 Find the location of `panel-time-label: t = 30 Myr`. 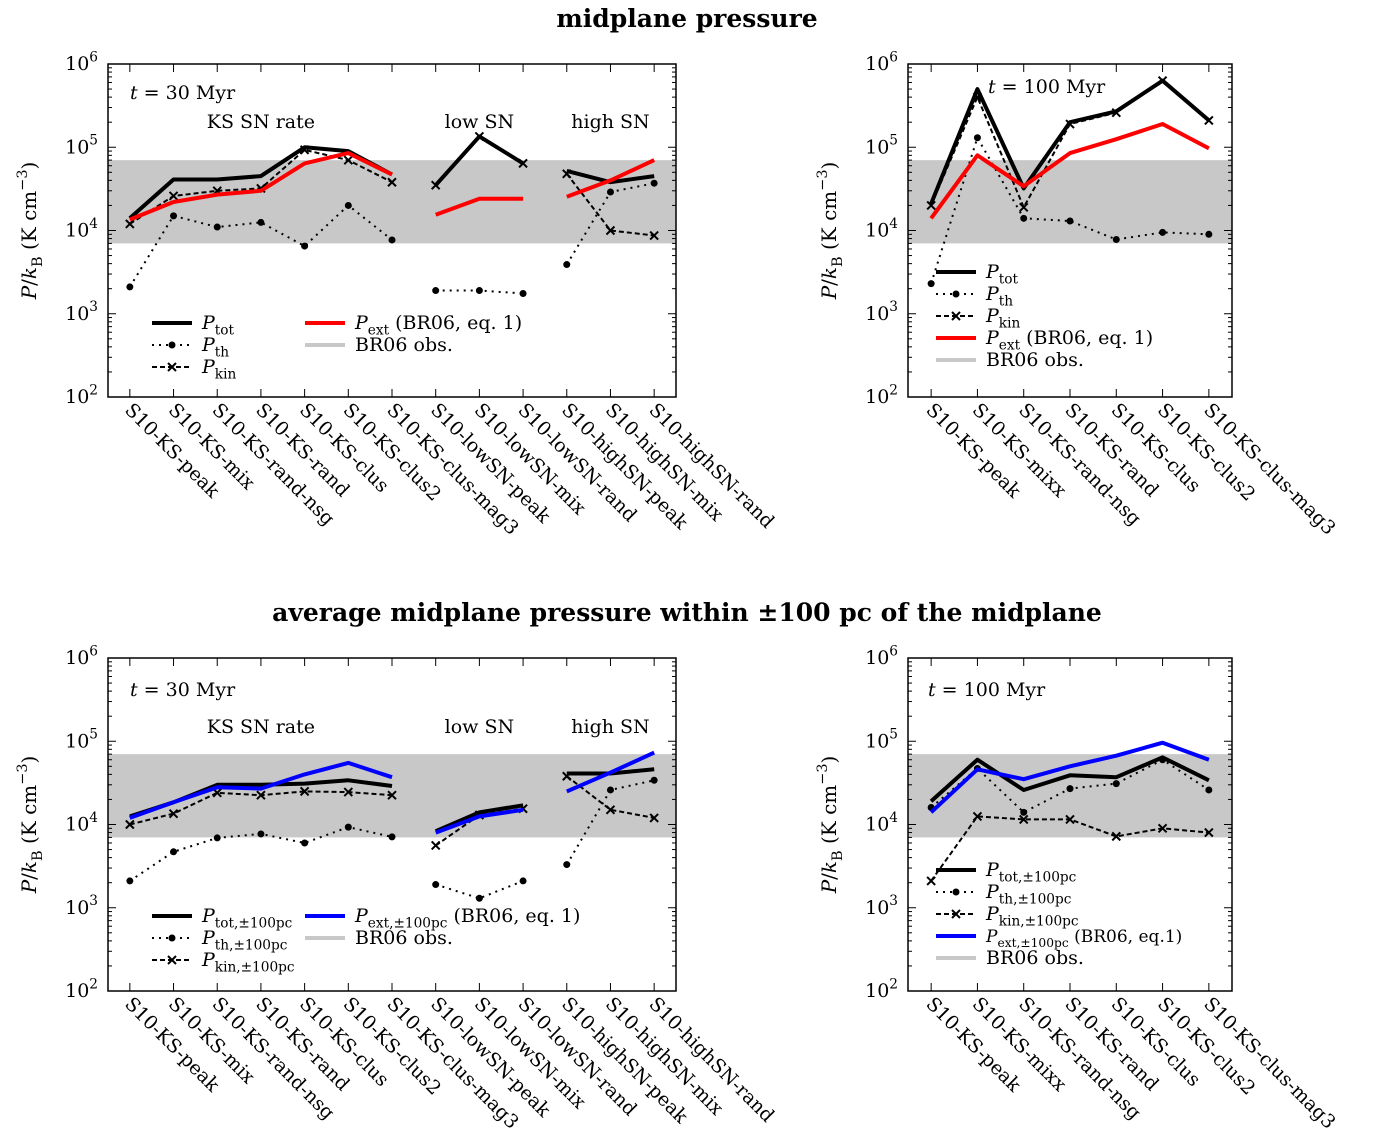

panel-time-label: t = 30 Myr is located at coordinates (183, 93).